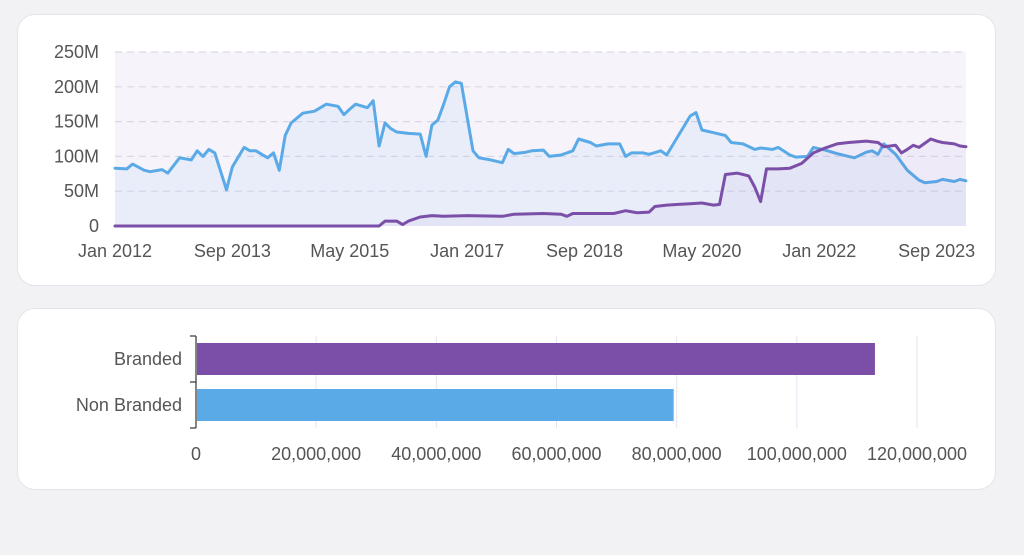 The width and height of the screenshot is (1024, 555). What do you see at coordinates (584, 251) in the screenshot?
I see `x-tick-label: Sep 2018` at bounding box center [584, 251].